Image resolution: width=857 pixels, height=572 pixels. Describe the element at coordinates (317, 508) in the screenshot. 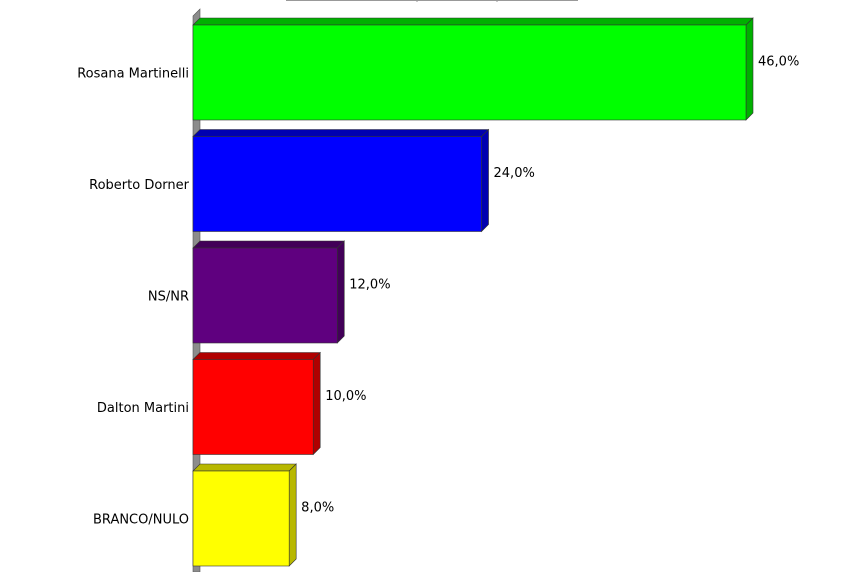

I see `data-label: 8,0%` at that location.